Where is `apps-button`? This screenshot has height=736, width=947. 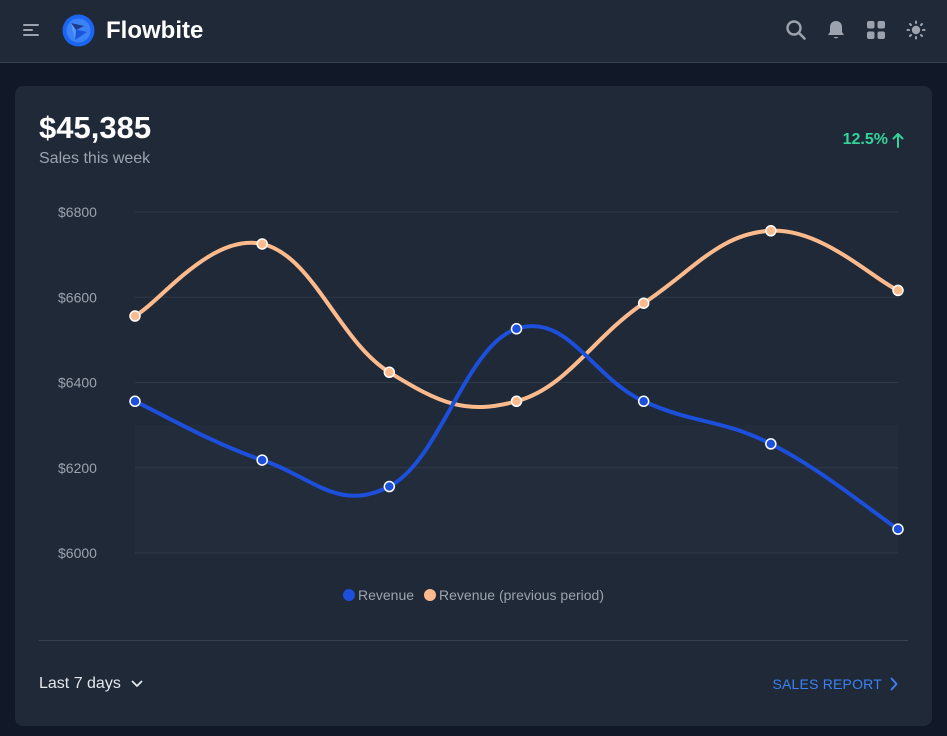 apps-button is located at coordinates (876, 30).